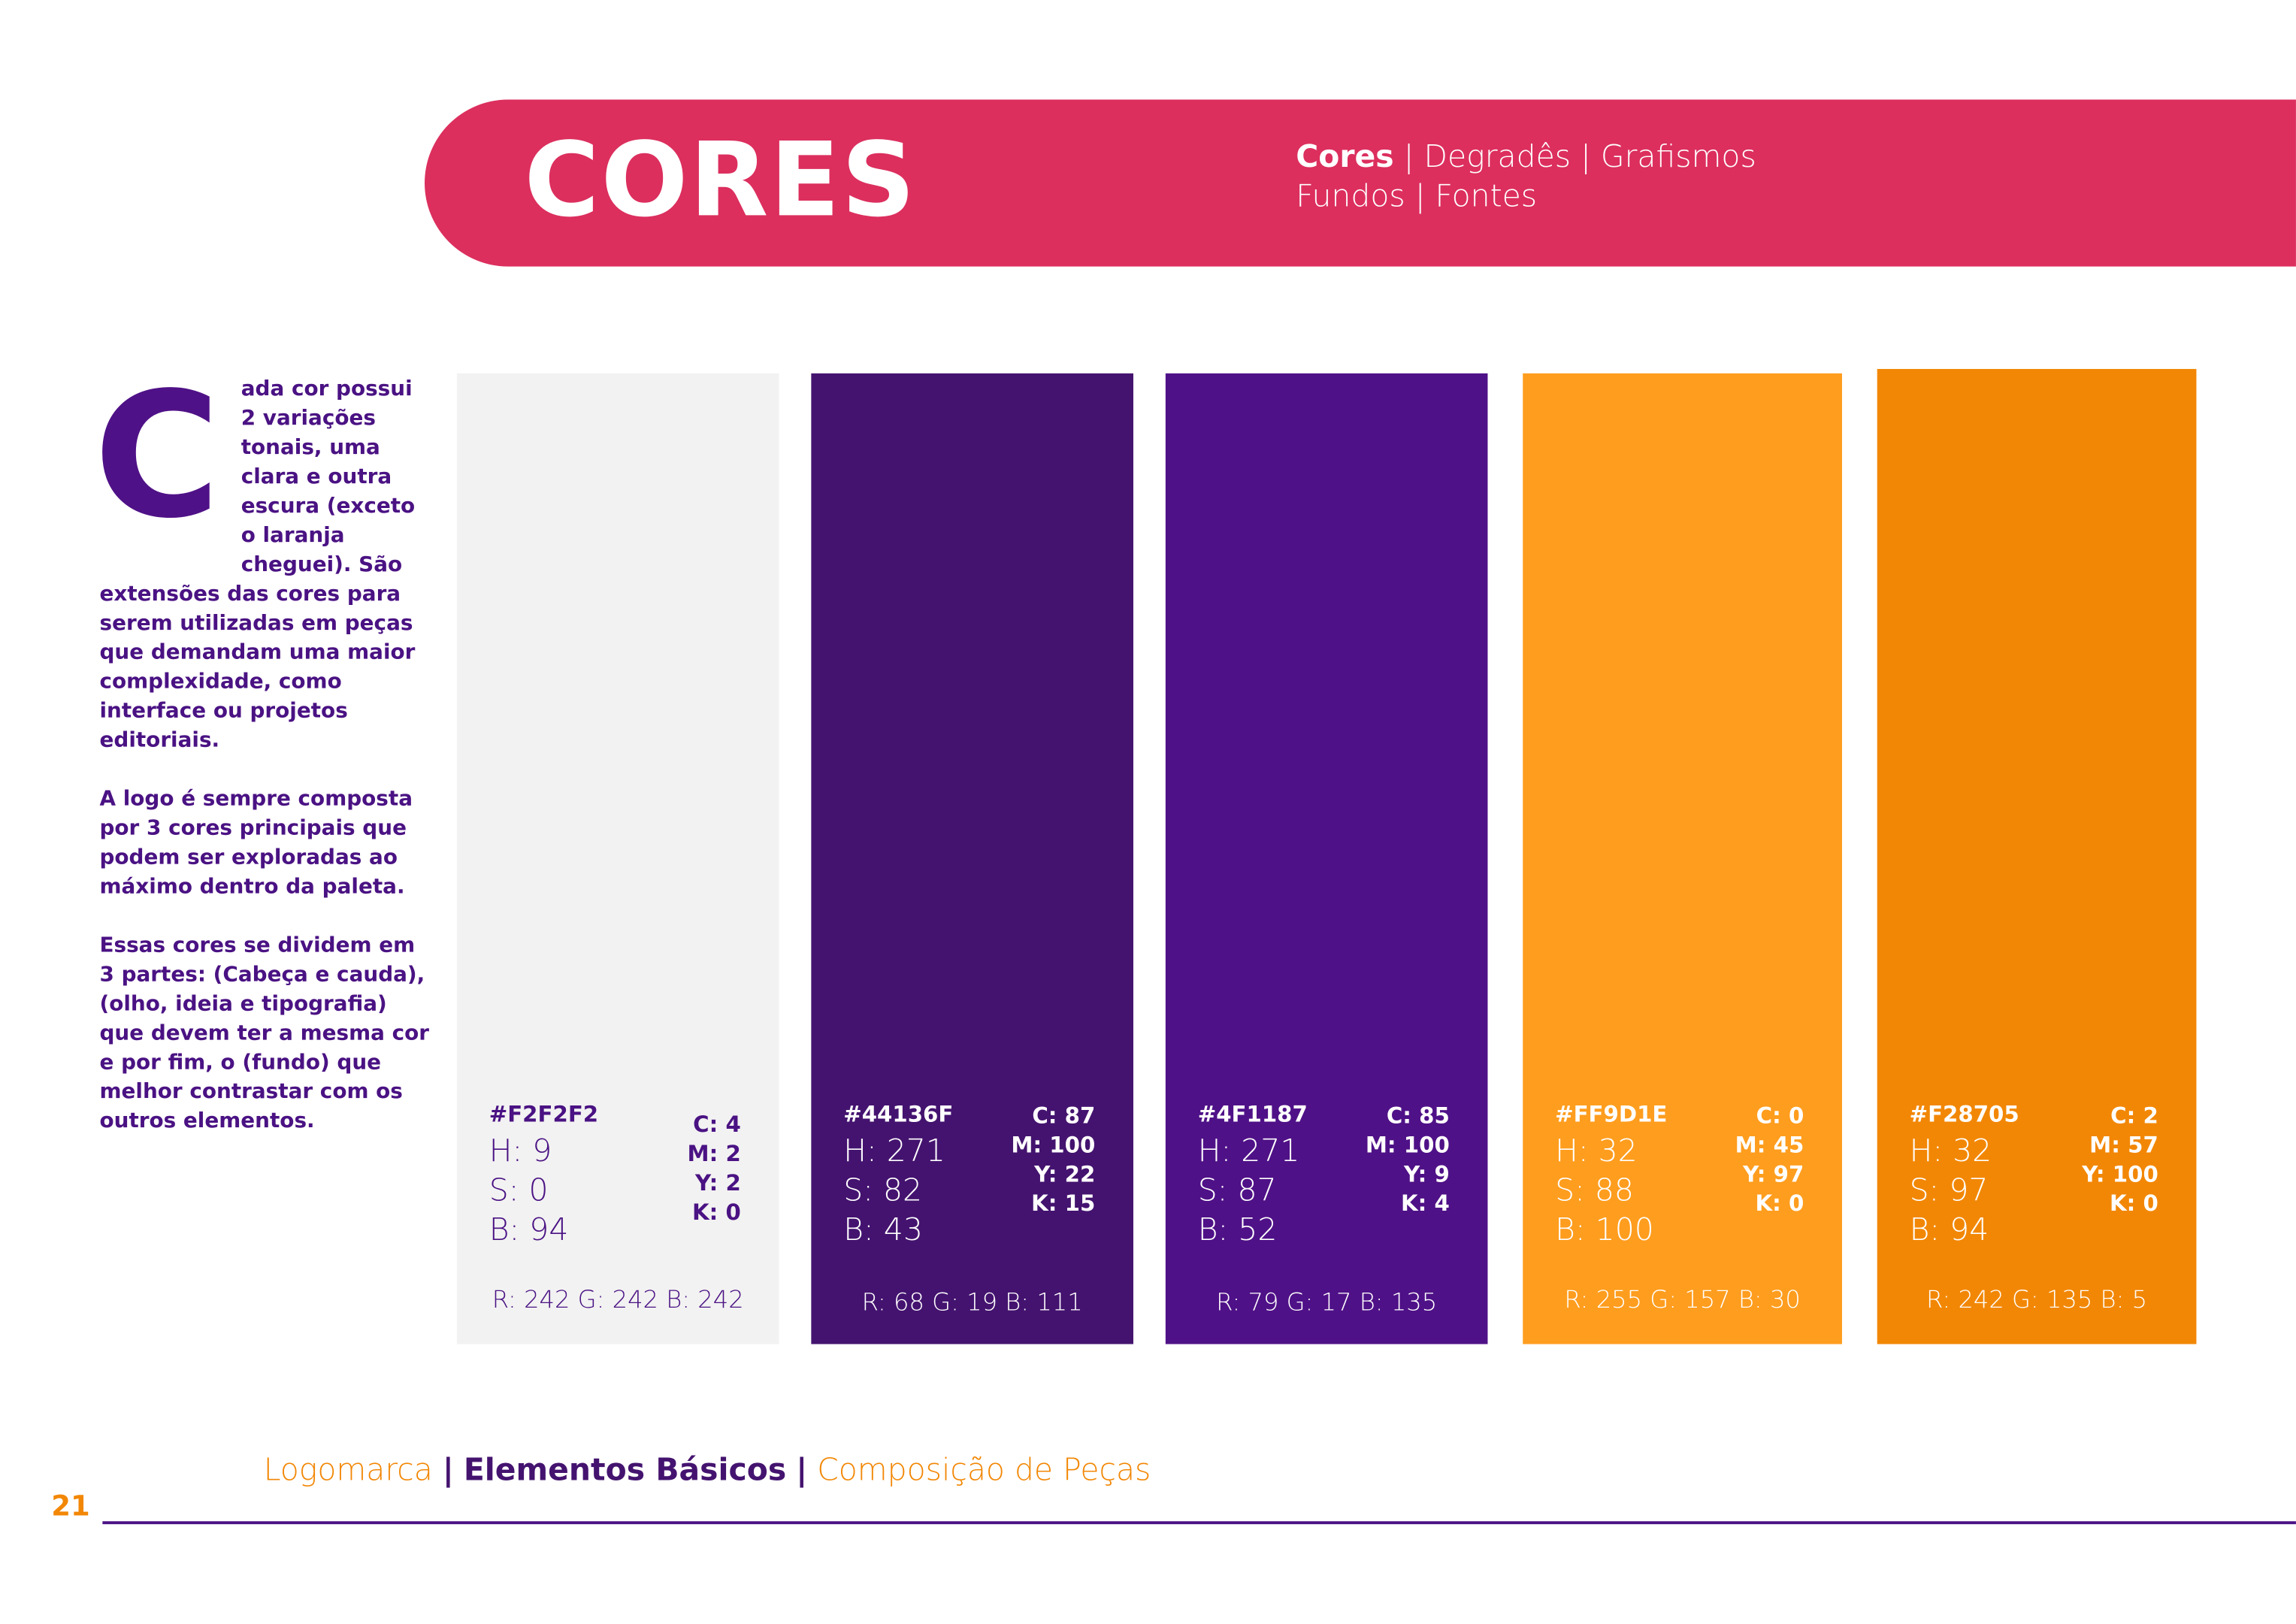 Image resolution: width=2296 pixels, height=1624 pixels. I want to click on header-band, so click(1360, 183).